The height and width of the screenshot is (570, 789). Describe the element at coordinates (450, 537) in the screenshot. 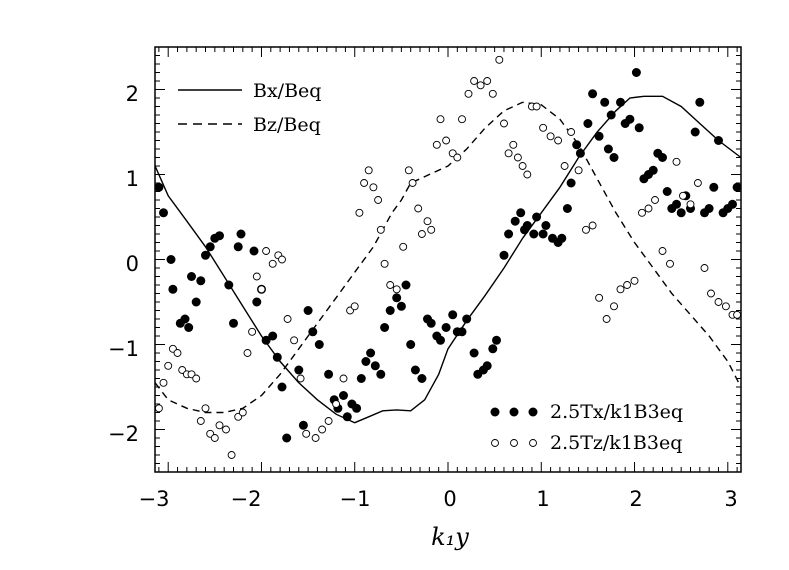

I see `x-axis-label: k₁y` at that location.